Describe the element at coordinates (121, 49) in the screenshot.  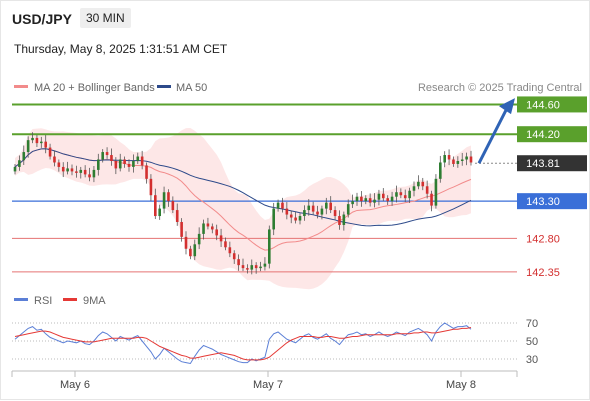
I see `datetime-label: Thursday, May 8, 2025 1:31:51 AM CET` at that location.